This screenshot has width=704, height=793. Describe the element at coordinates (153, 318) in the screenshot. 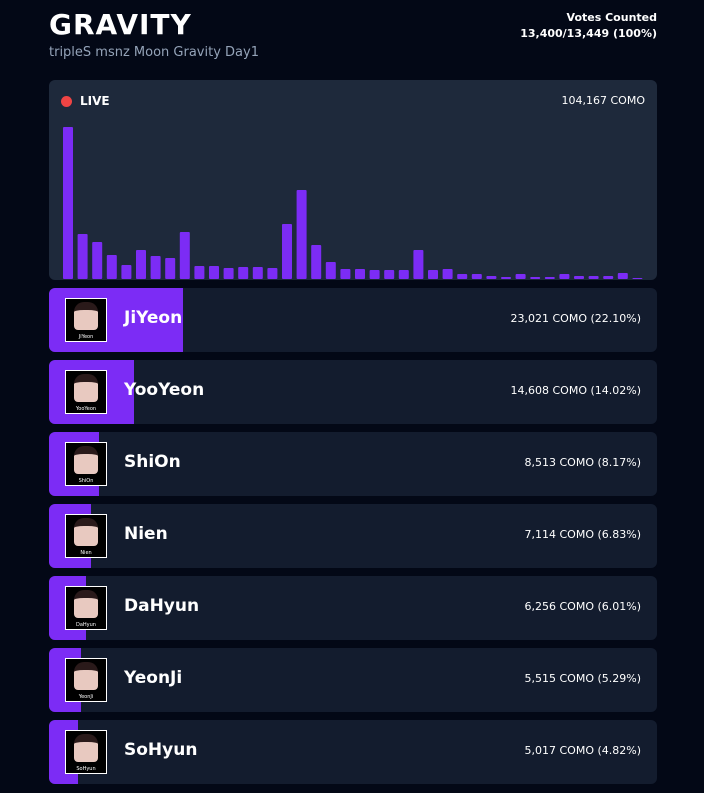

I see `member-name: JiYeon` at that location.